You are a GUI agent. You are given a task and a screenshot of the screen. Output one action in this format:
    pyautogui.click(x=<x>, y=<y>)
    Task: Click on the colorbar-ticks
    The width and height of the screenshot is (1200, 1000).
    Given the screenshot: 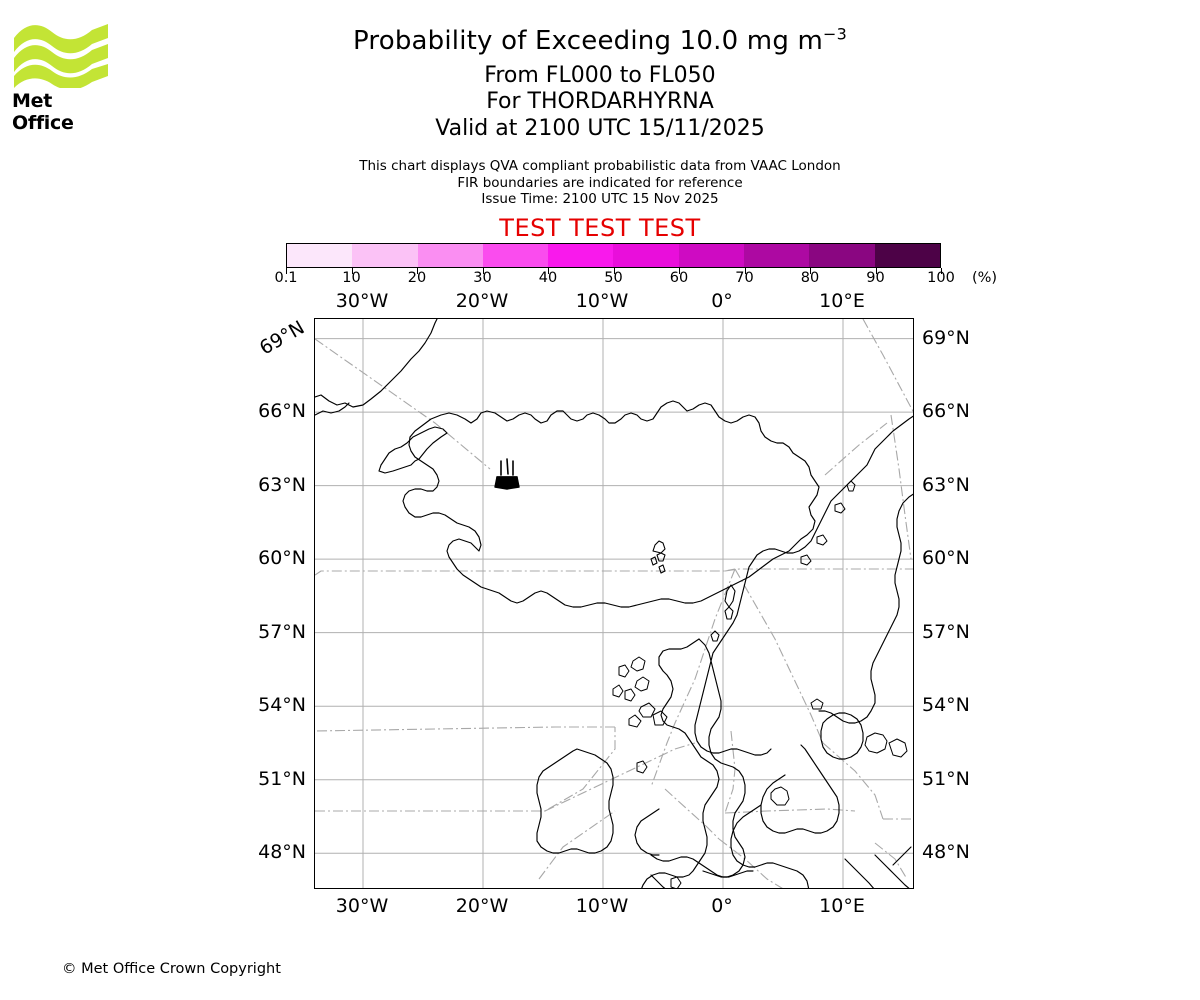 What is the action you would take?
    pyautogui.click(x=614, y=272)
    